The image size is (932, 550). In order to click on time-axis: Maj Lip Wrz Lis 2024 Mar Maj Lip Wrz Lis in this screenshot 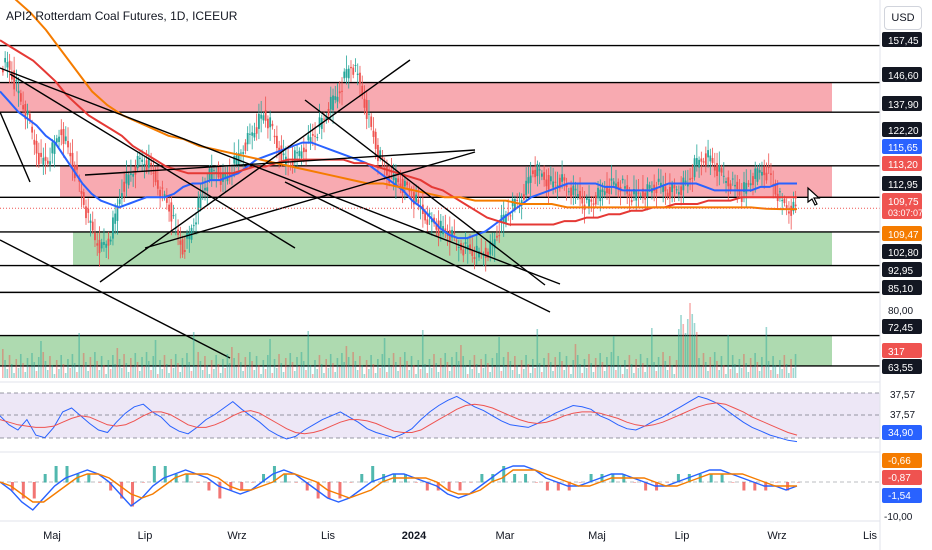, I will do `click(440, 531)`.